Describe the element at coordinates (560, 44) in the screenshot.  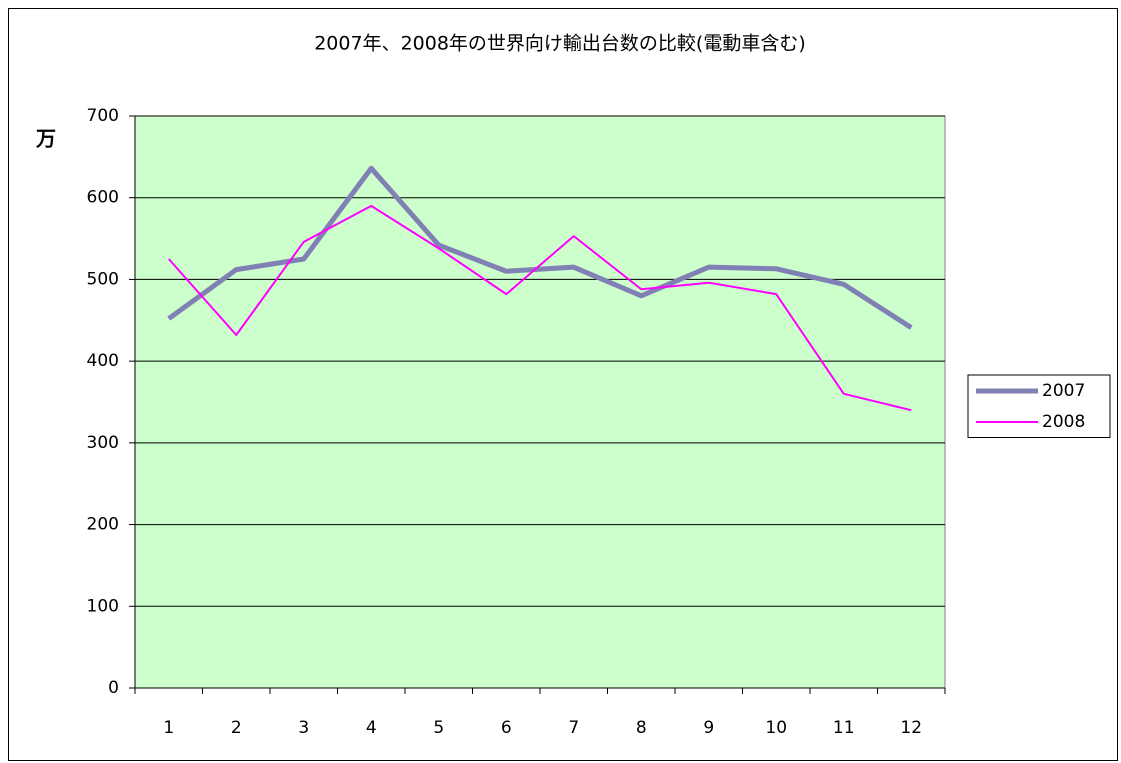
I see `chart-title: 2007年、2008年の世界向け輸出台数の比較(電動車含む)` at that location.